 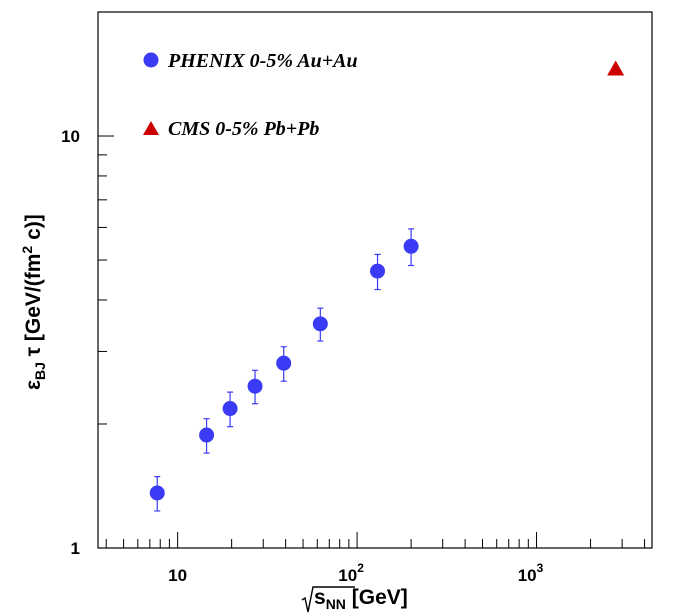 What do you see at coordinates (151, 128) in the screenshot?
I see `legend-marker-cms` at bounding box center [151, 128].